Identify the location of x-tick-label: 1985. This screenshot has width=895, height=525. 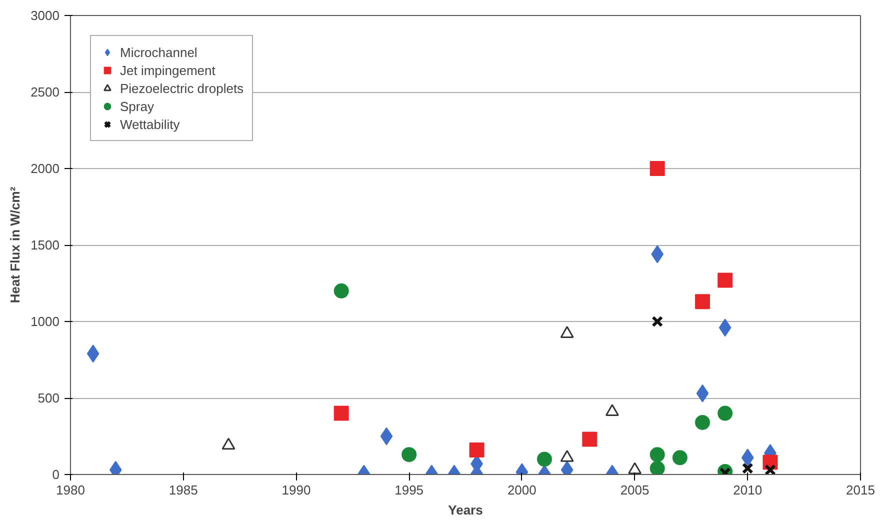
(183, 490).